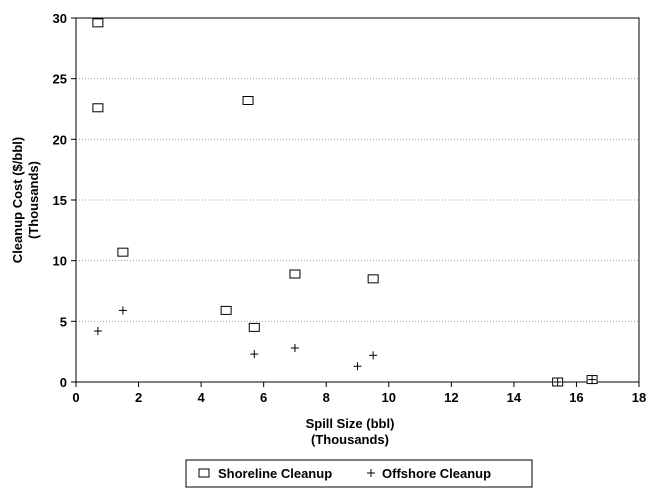 The width and height of the screenshot is (650, 493). I want to click on y-axis: 0 5 10 15 20 25 30, so click(64, 200).